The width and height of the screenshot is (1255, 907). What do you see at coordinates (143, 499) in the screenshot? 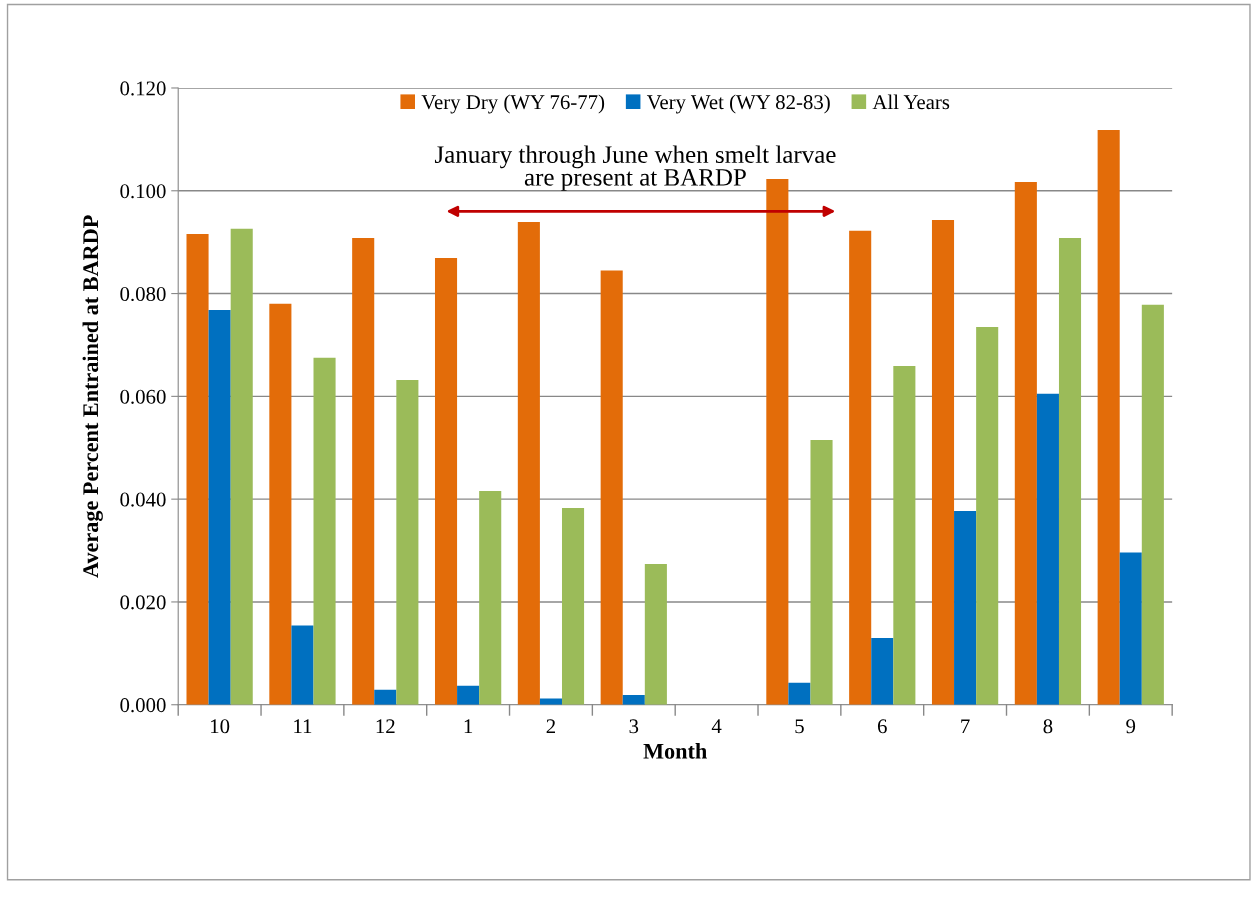
I see `y-tick-label: 0.040` at bounding box center [143, 499].